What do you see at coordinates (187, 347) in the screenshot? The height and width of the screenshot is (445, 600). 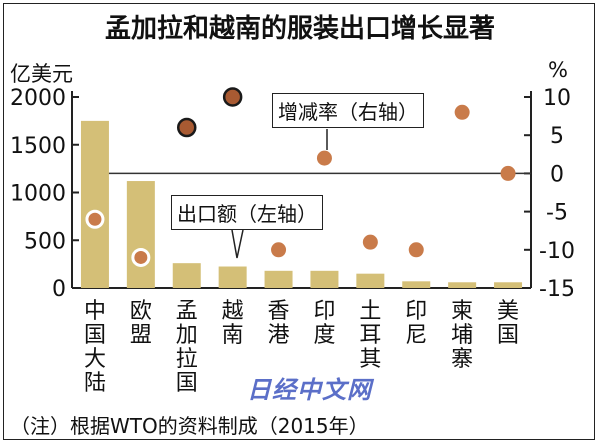 I see `category-label: 孟加拉国` at bounding box center [187, 347].